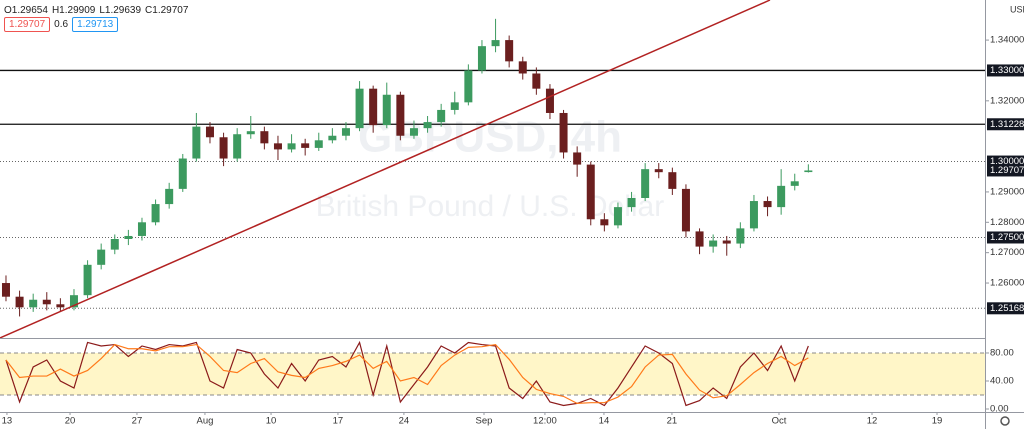 This screenshot has height=429, width=1024. Describe the element at coordinates (123, 10) in the screenshot. I see `ohlc-value: 1.29639` at that location.